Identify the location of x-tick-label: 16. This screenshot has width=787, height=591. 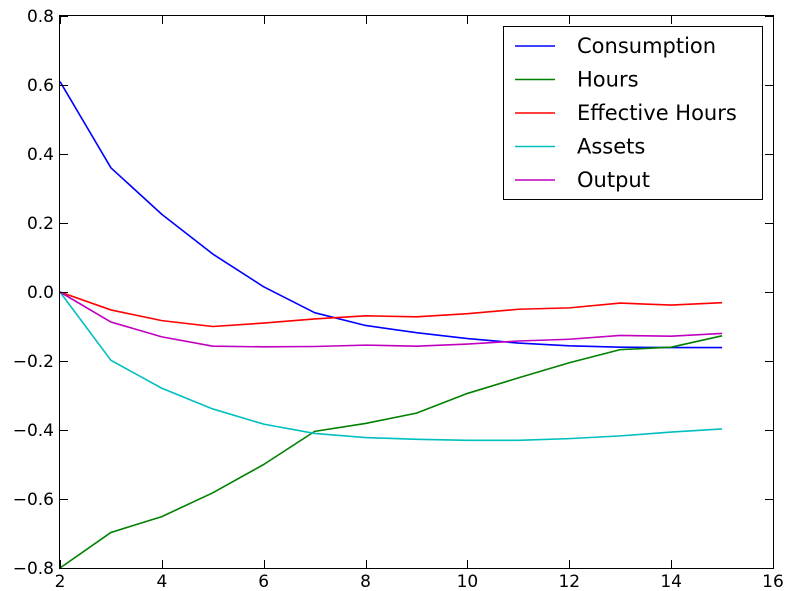
(773, 581).